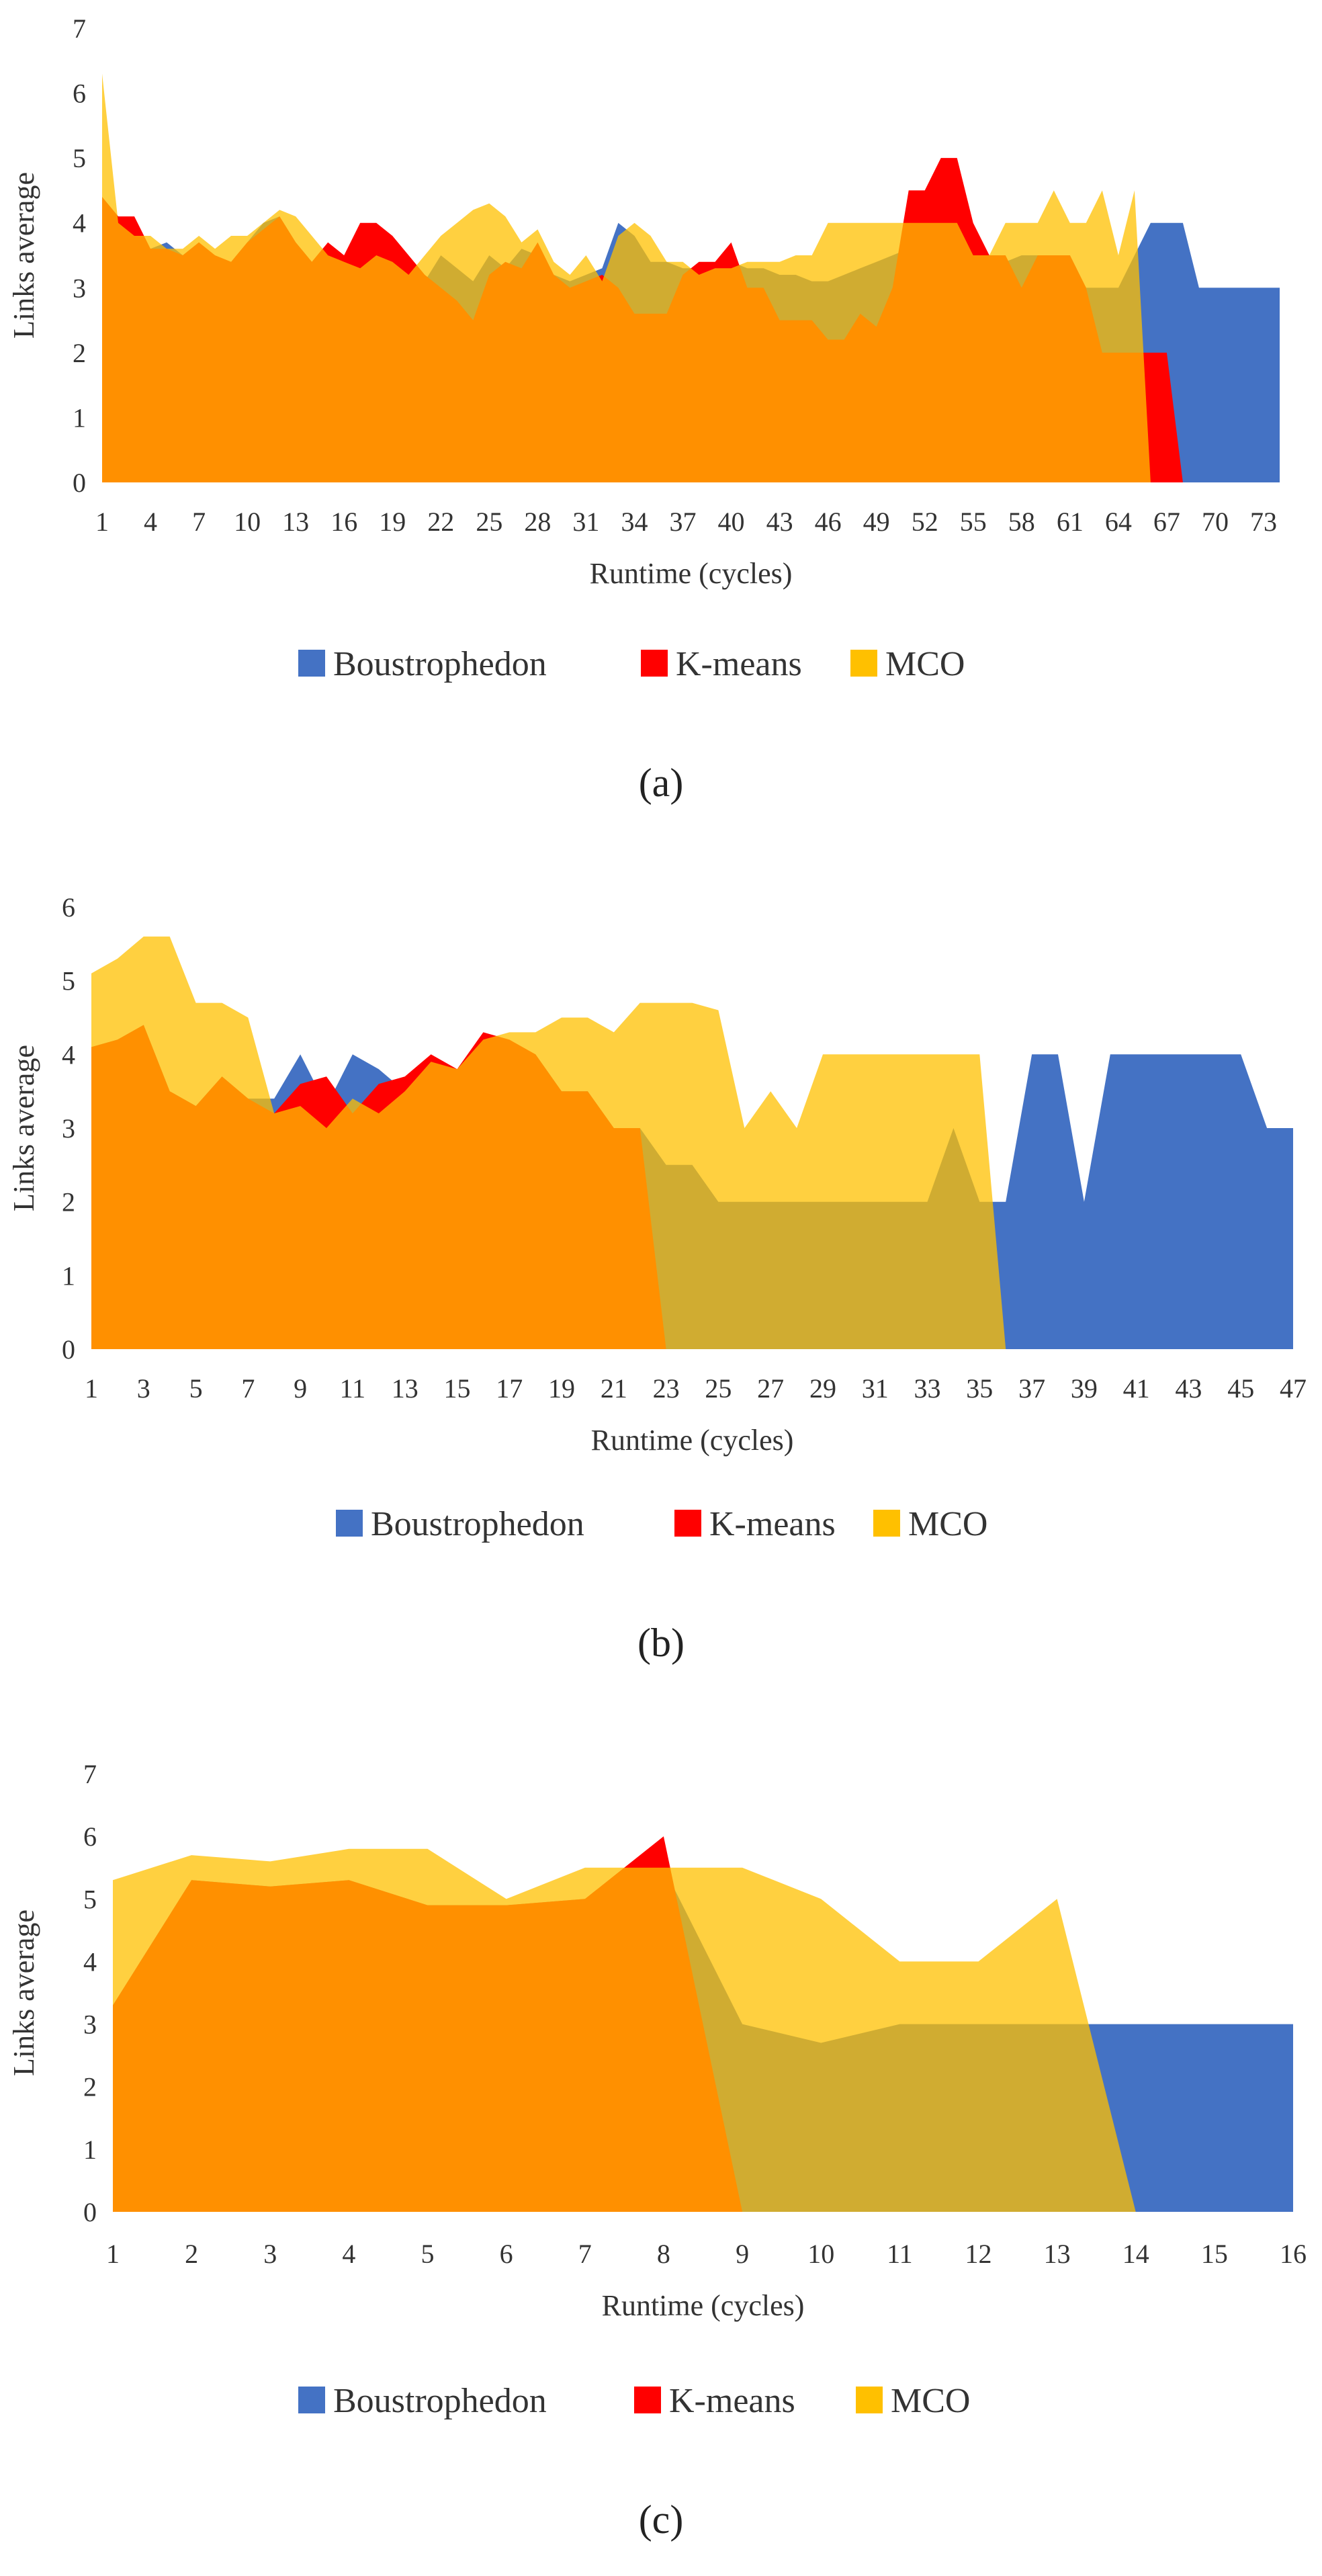  What do you see at coordinates (979, 1388) in the screenshot?
I see `x-tick-label: 35` at bounding box center [979, 1388].